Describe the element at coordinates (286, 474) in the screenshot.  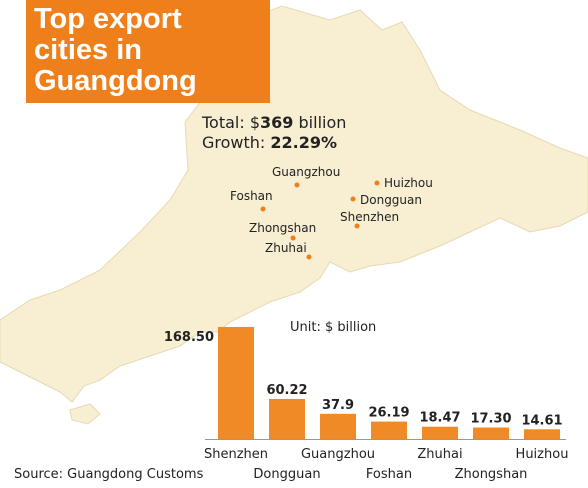
I see `x-tick-label: Dongguan` at that location.